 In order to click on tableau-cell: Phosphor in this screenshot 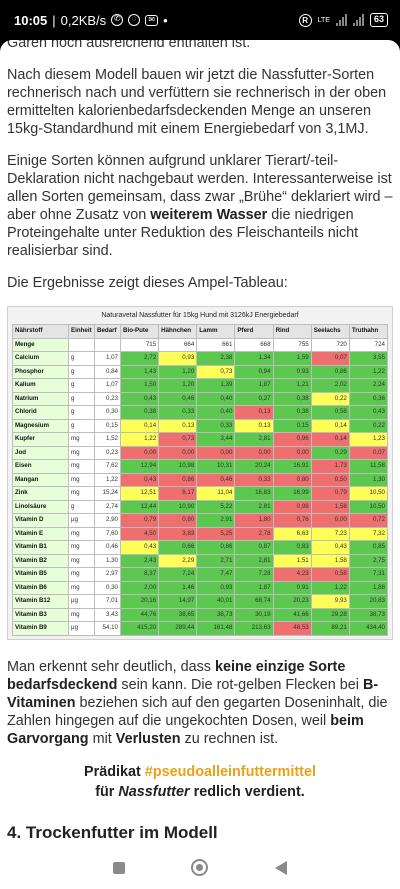, I will do `click(40, 371)`.